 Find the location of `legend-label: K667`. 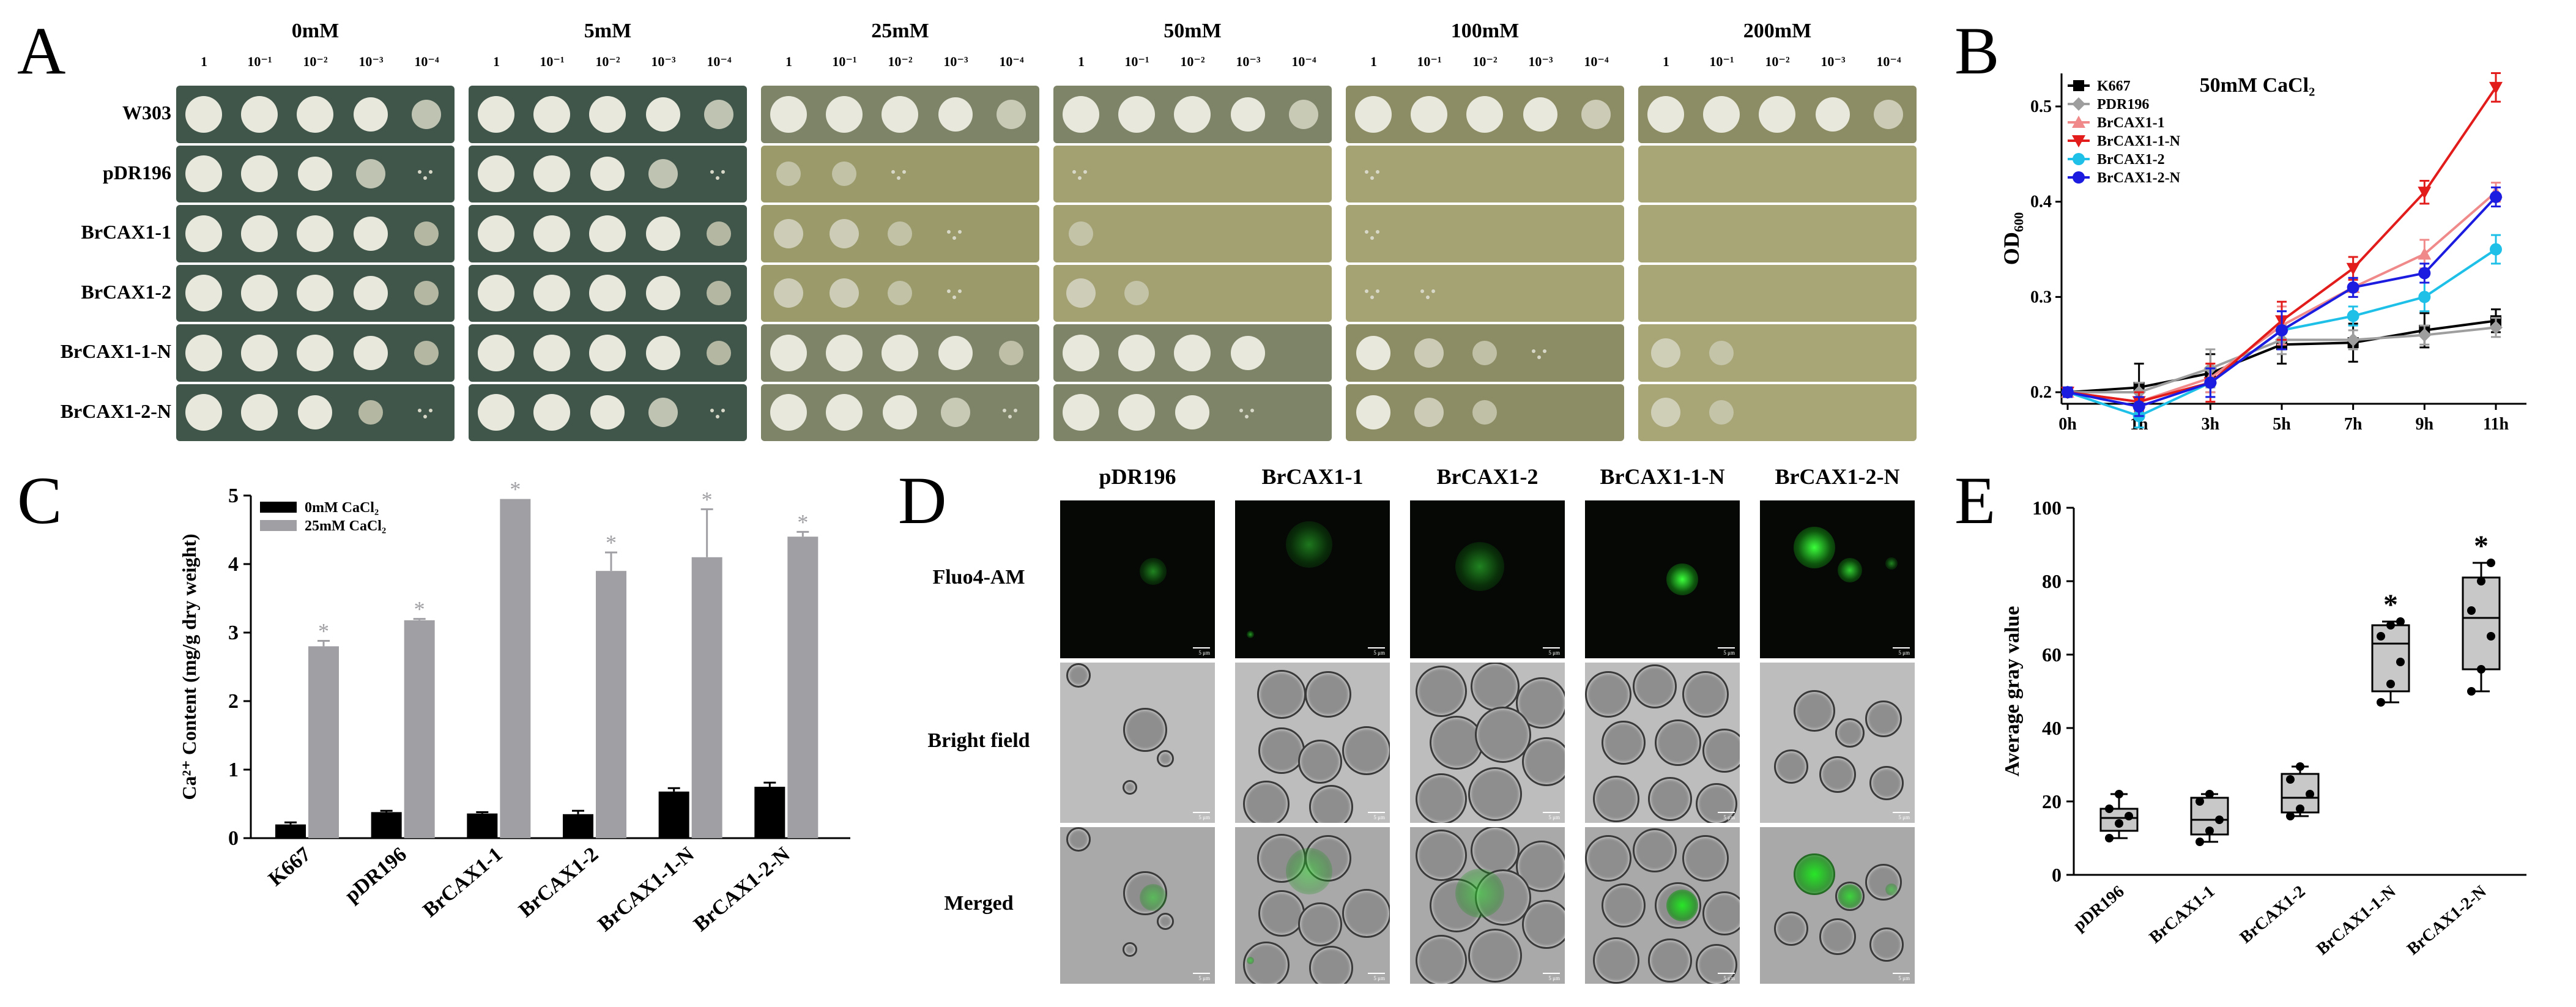

legend-label: K667 is located at coordinates (2114, 86).